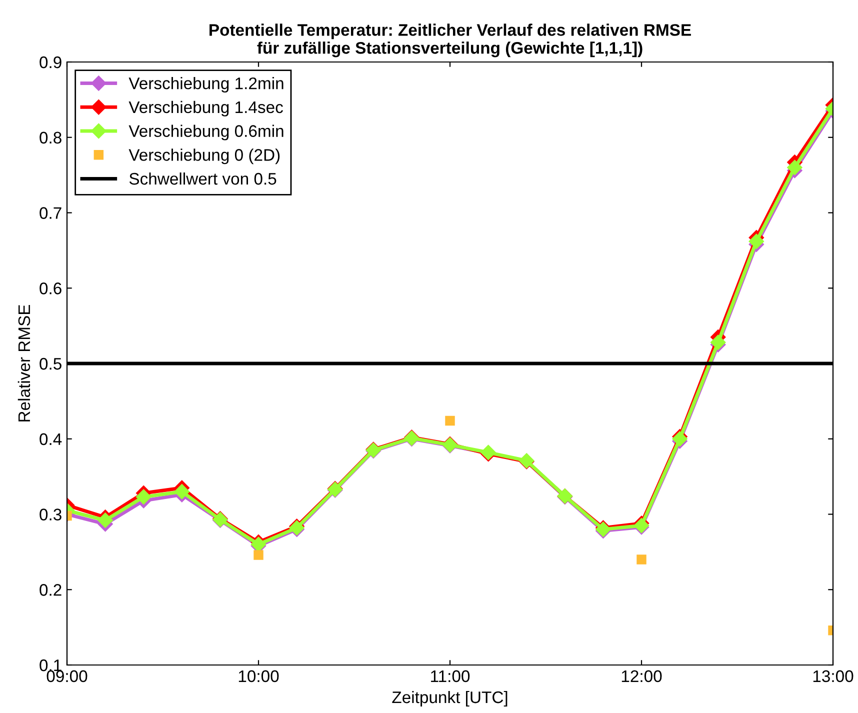 Image resolution: width=858 pixels, height=713 pixels. Describe the element at coordinates (450, 41) in the screenshot. I see `chart-title: Potentielle Temperatur: Zeitlicher Verlauf des relativen RMSE für zufällige Stationsverteilung (Gewichte [1,1,1])` at that location.